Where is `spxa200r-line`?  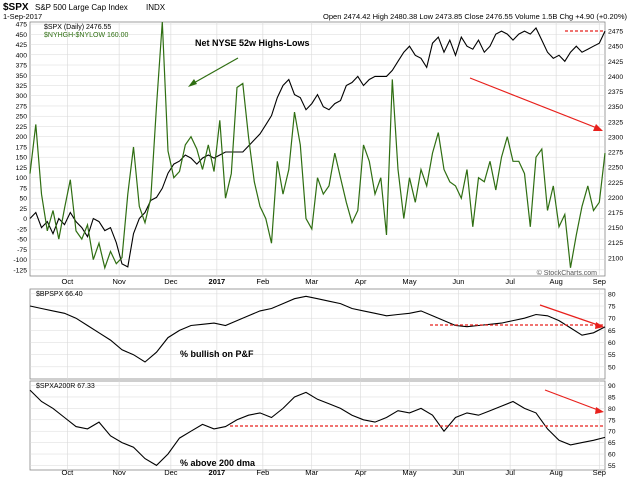 spxa200r-line is located at coordinates (317, 428).